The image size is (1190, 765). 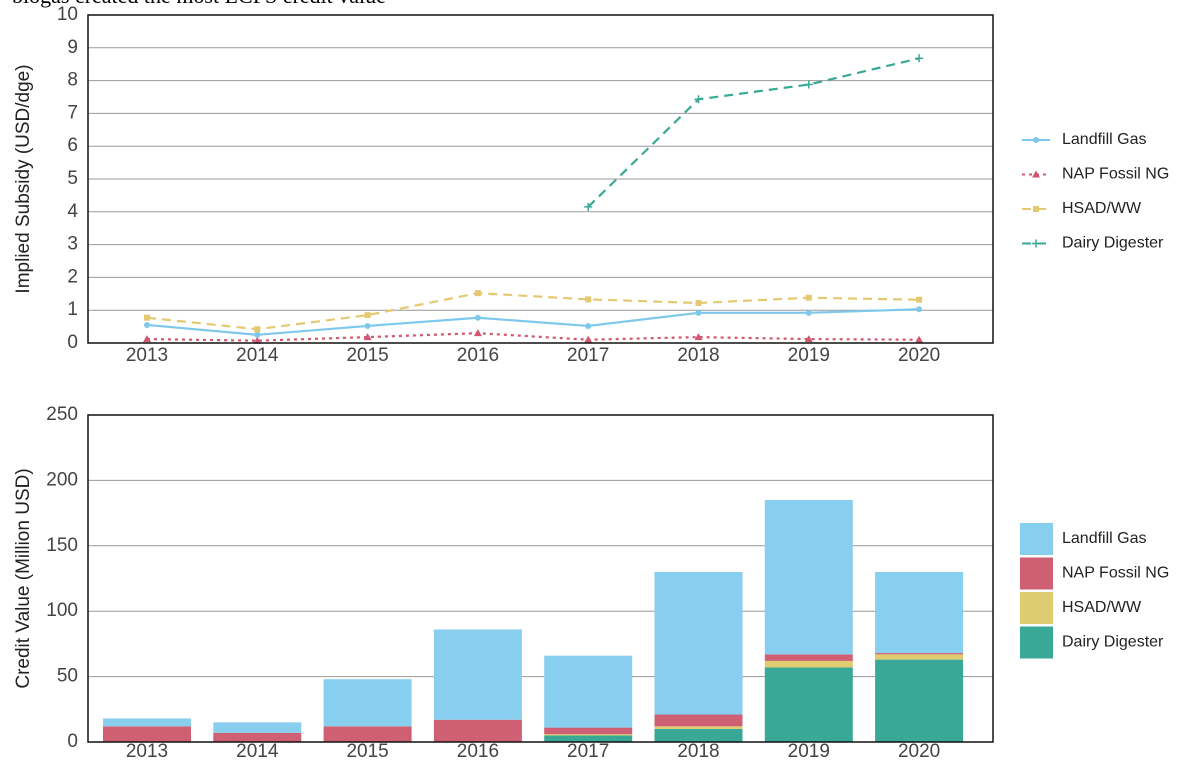 I want to click on y-tick-label: 6, so click(x=72, y=145).